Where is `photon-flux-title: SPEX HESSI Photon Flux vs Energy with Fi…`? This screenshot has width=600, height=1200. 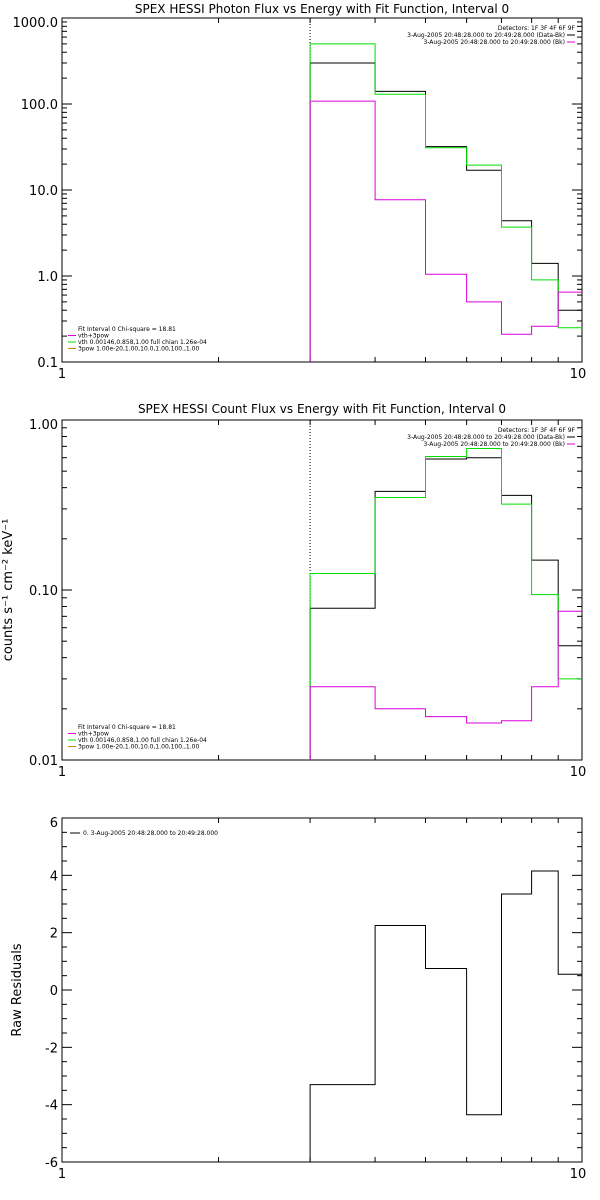 photon-flux-title: SPEX HESSI Photon Flux vs Energy with Fi… is located at coordinates (322, 9).